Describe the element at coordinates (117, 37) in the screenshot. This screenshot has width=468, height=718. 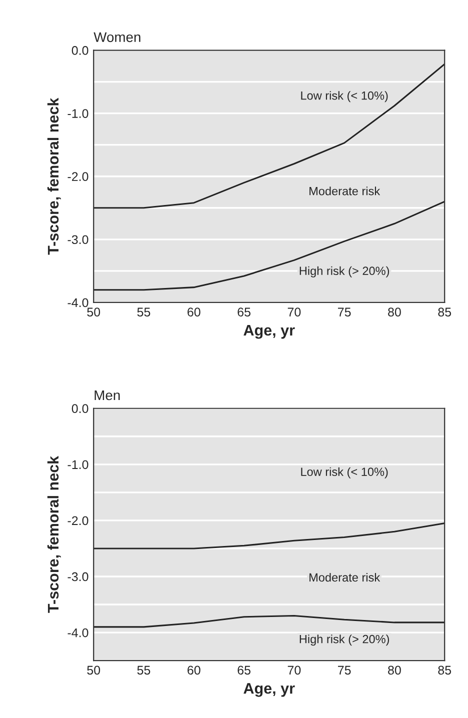
I see `chart-title: Women` at that location.